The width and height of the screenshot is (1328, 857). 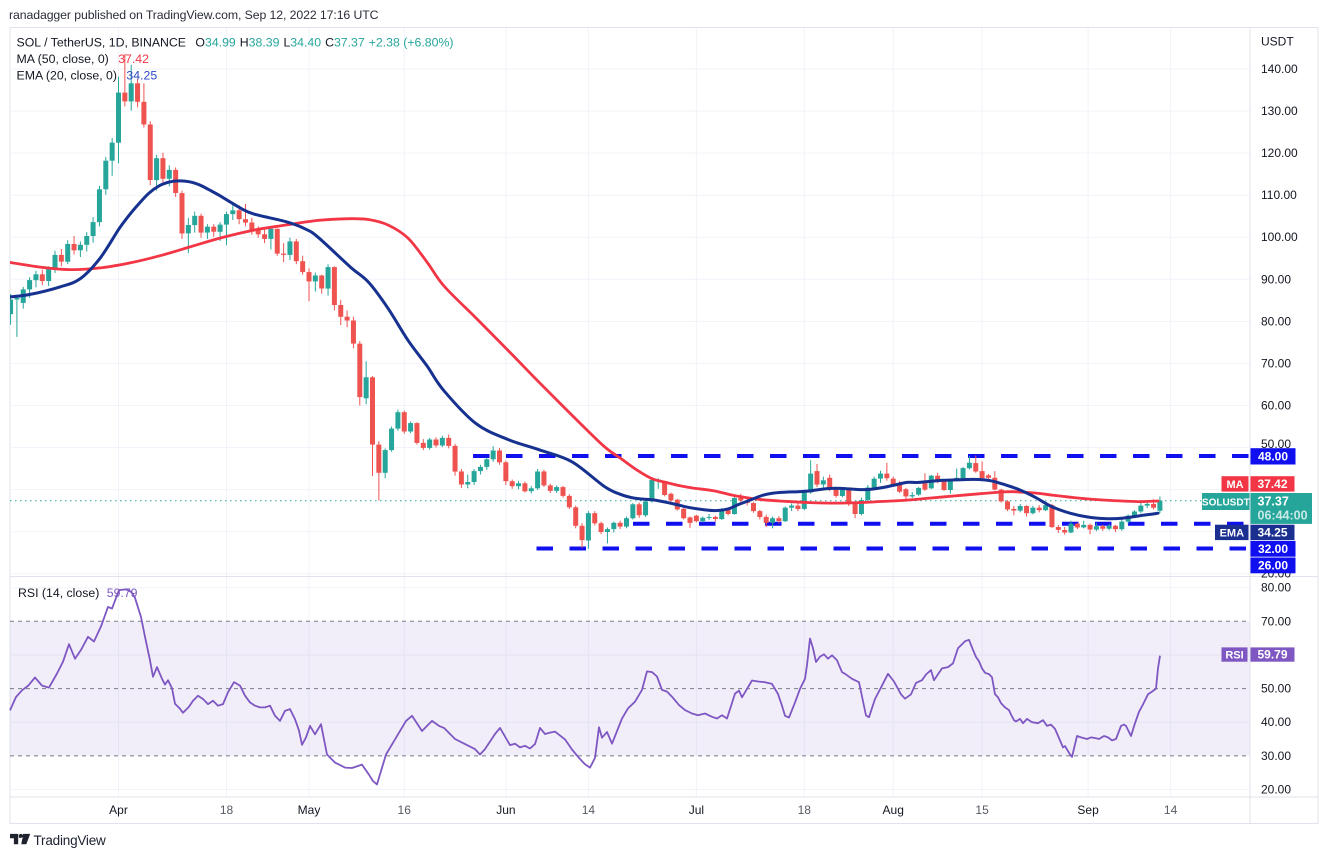 What do you see at coordinates (1279, 111) in the screenshot?
I see `svg-text: 130.00` at bounding box center [1279, 111].